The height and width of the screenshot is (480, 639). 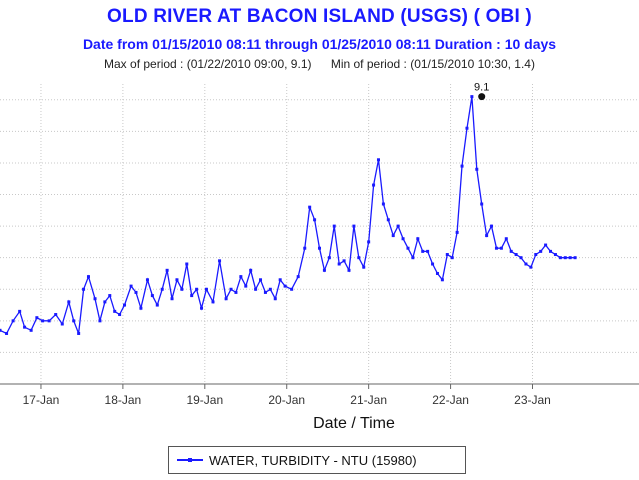 I want to click on x-tick-label: 21-Jan, so click(x=368, y=400).